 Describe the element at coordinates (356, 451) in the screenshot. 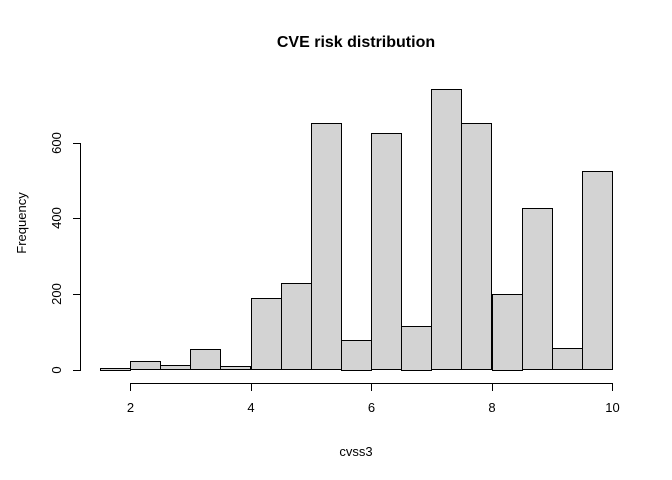

I see `x-axis-label: cvss3` at that location.